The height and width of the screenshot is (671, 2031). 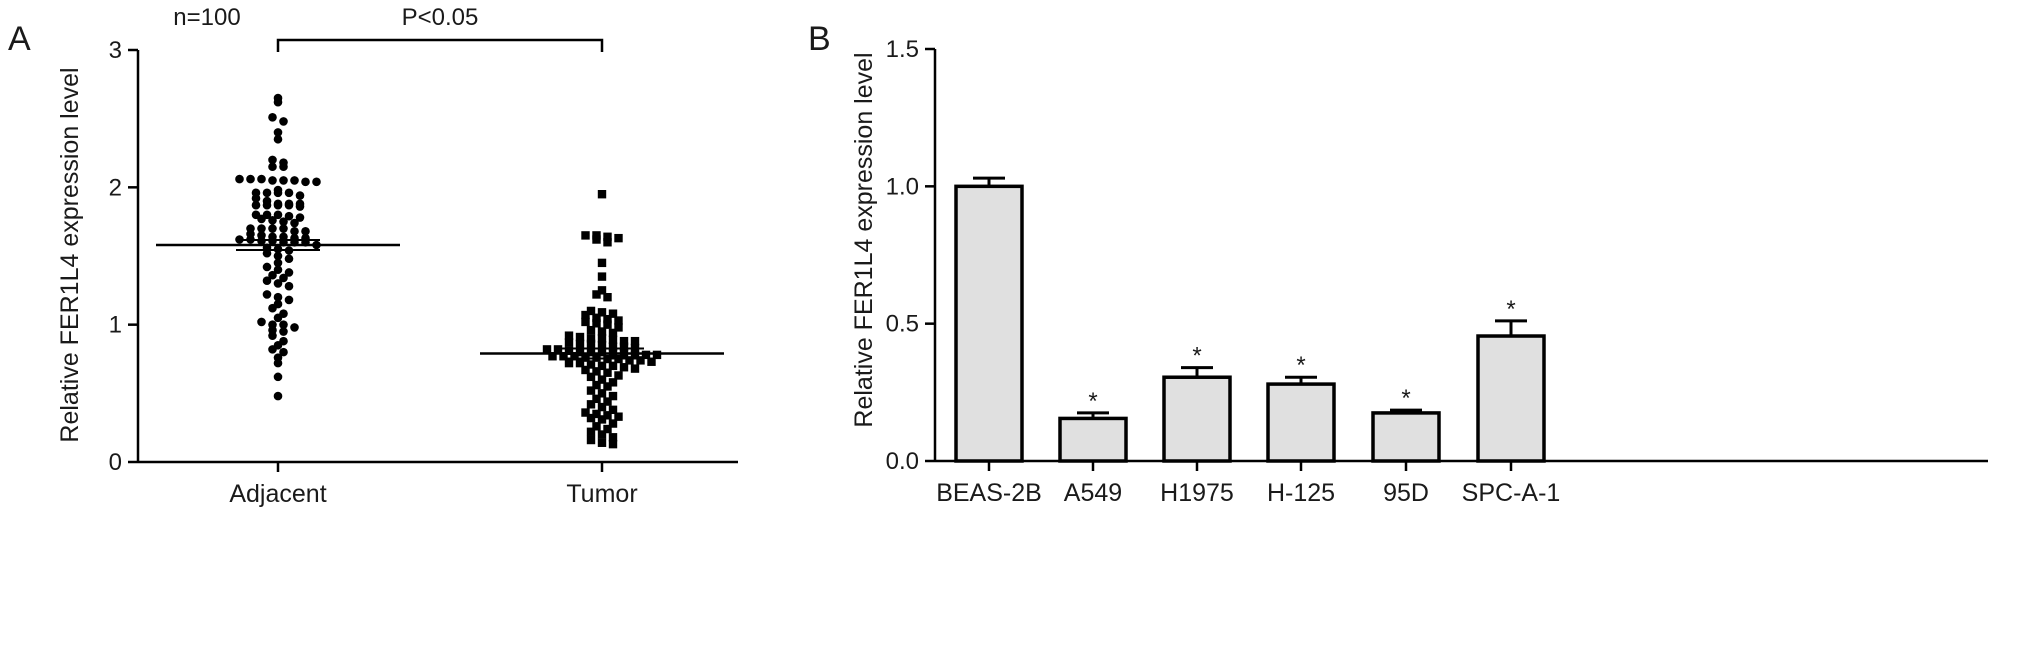 What do you see at coordinates (115, 462) in the screenshot?
I see `panel-a-y-tick-label: 0` at bounding box center [115, 462].